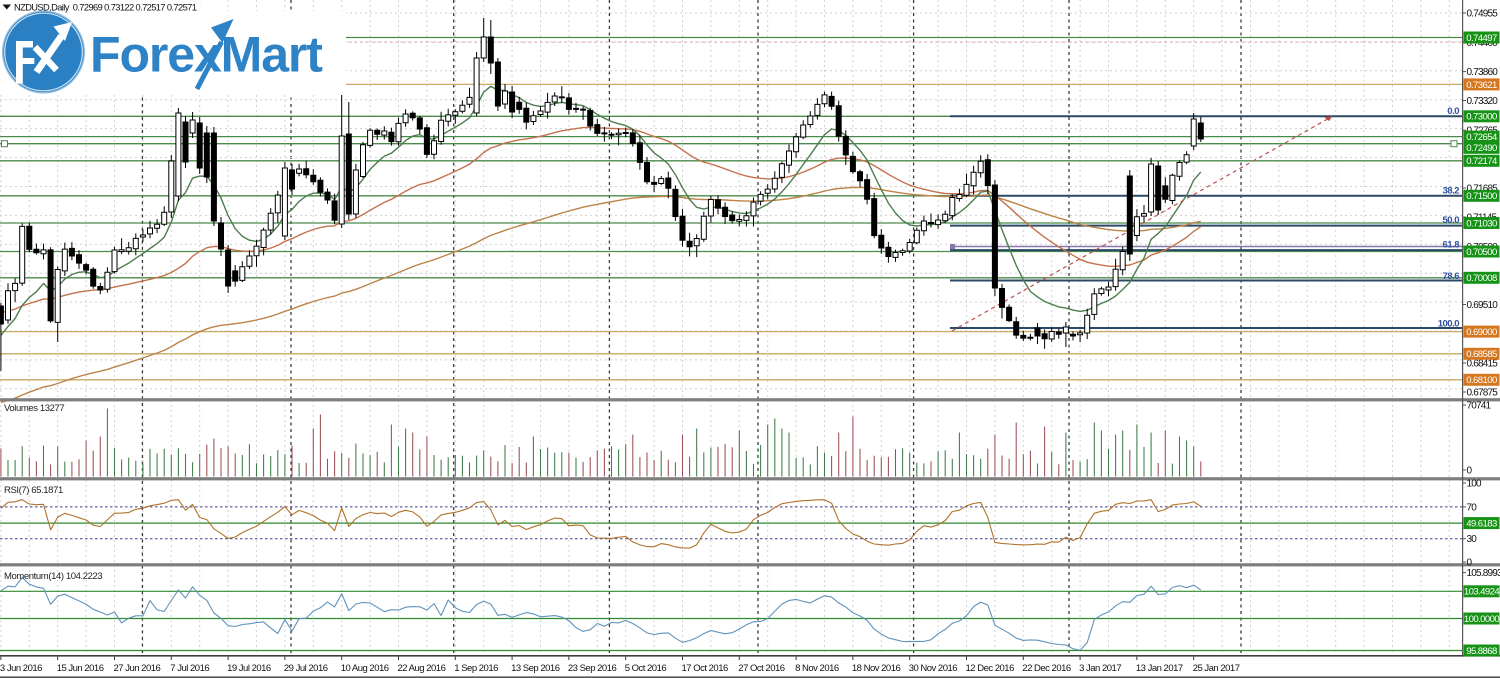 The height and width of the screenshot is (678, 1500). Describe the element at coordinates (1475, 483) in the screenshot. I see `svg-text: 100` at that location.